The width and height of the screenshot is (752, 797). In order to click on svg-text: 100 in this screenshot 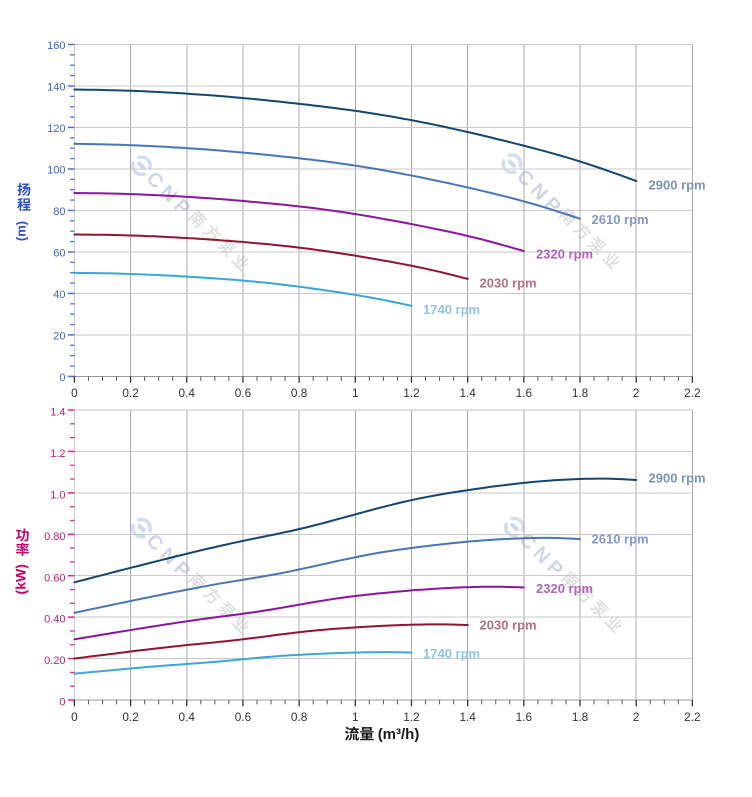, I will do `click(56, 171)`.